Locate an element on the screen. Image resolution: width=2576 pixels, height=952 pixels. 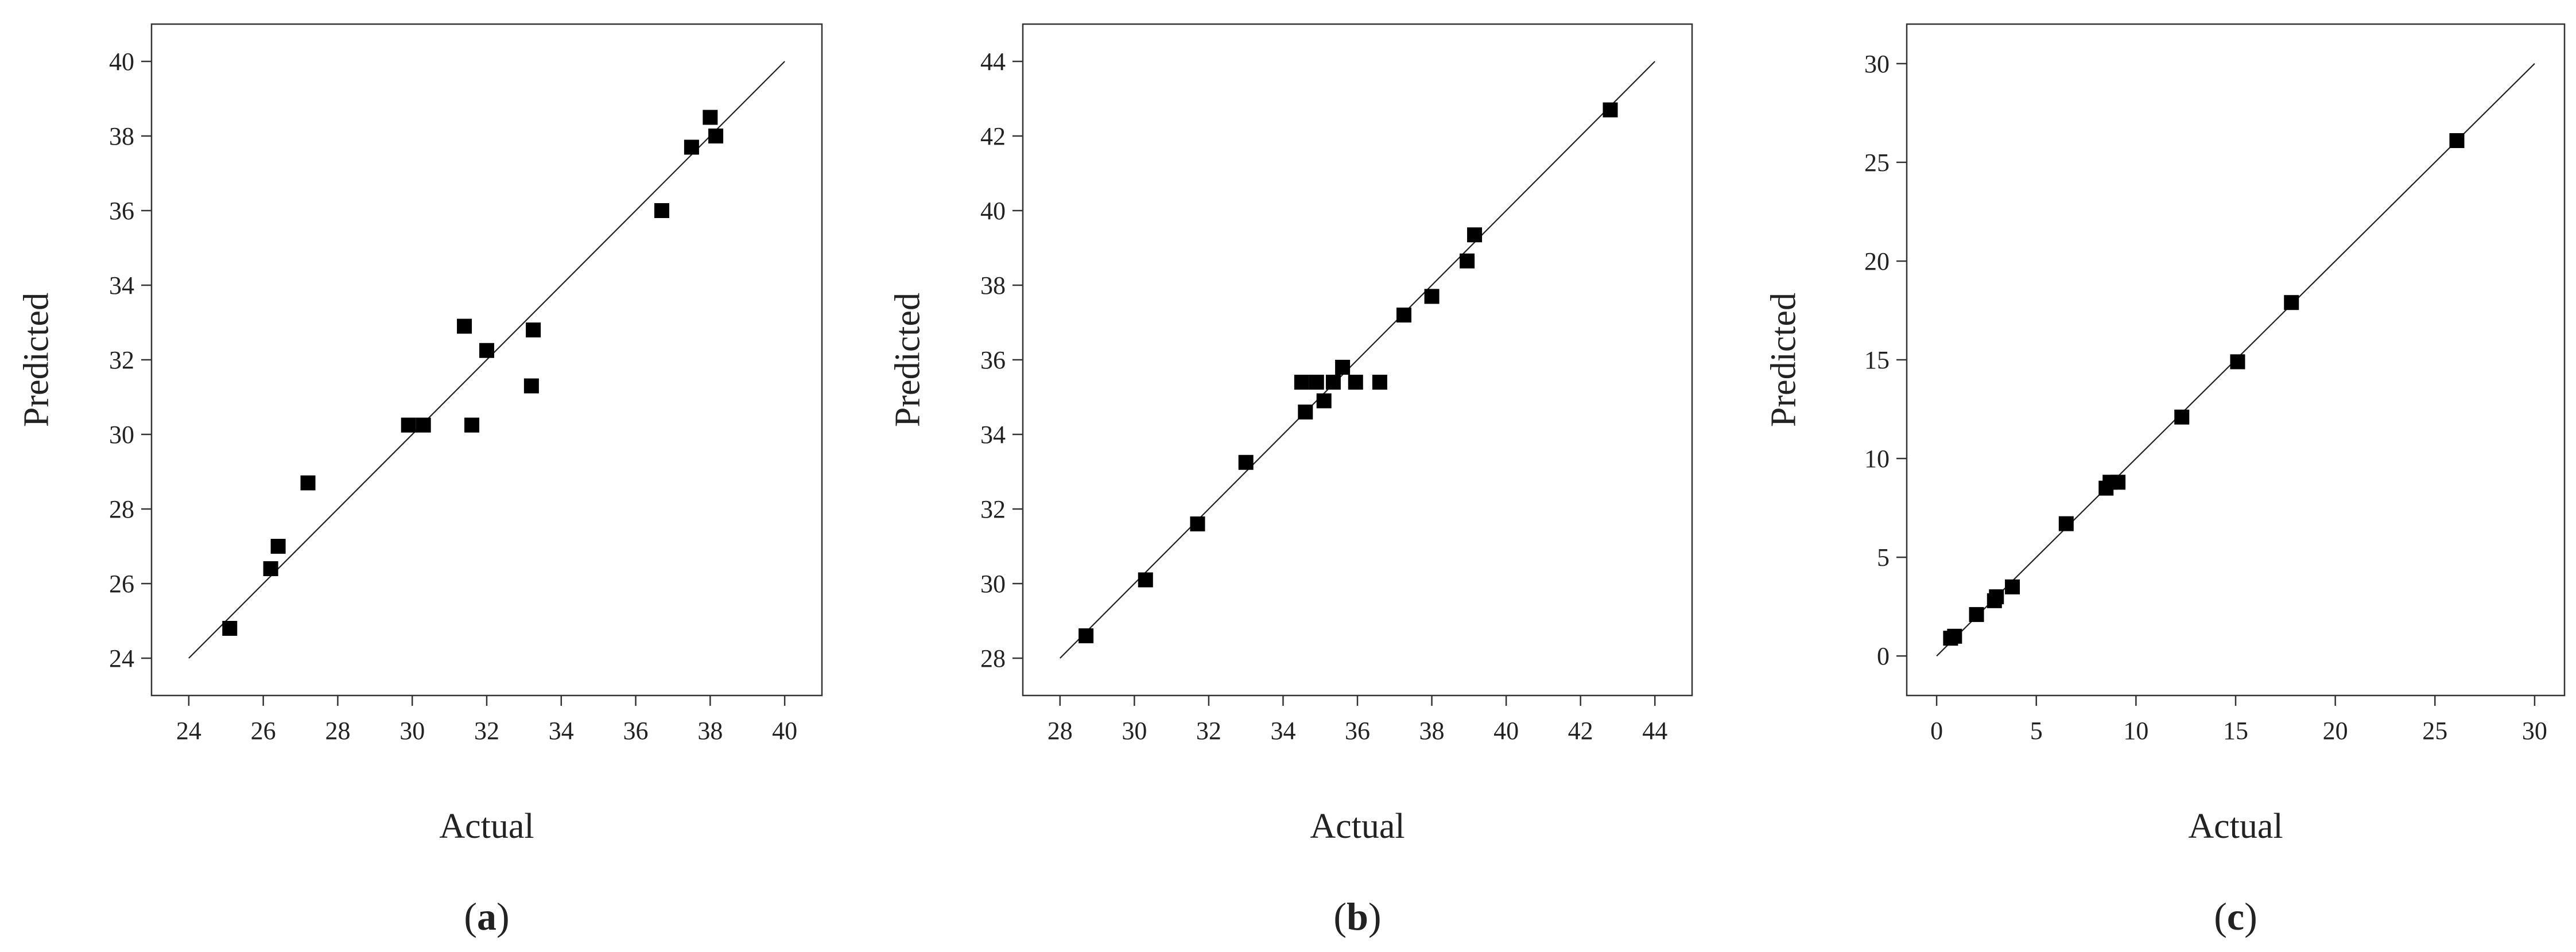
y-tick-label: 0 is located at coordinates (1883, 656).